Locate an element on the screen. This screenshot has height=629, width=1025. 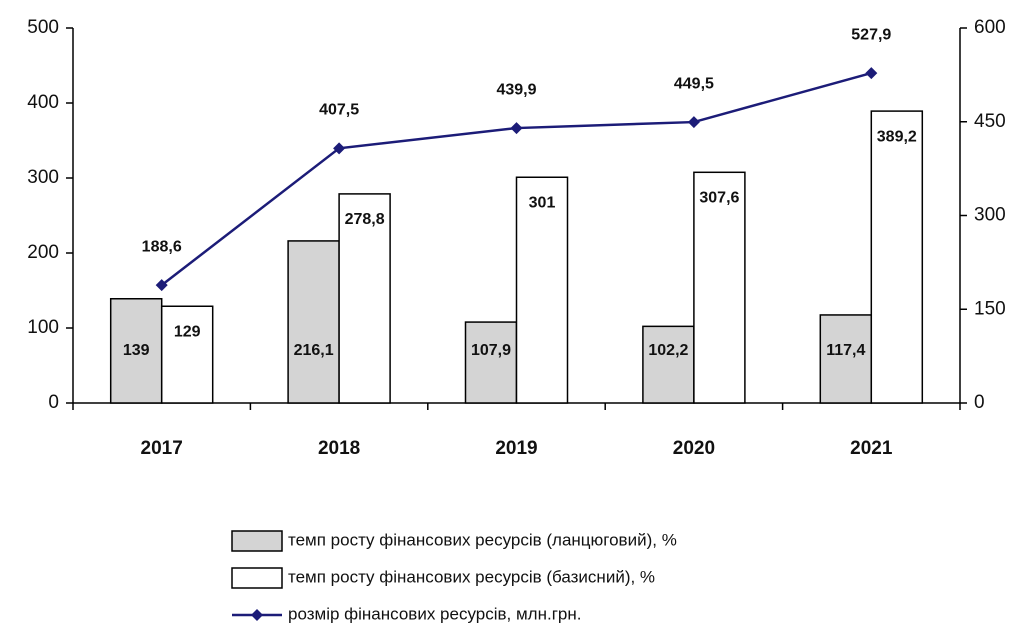
x-tick-label: 2020 is located at coordinates (694, 448).